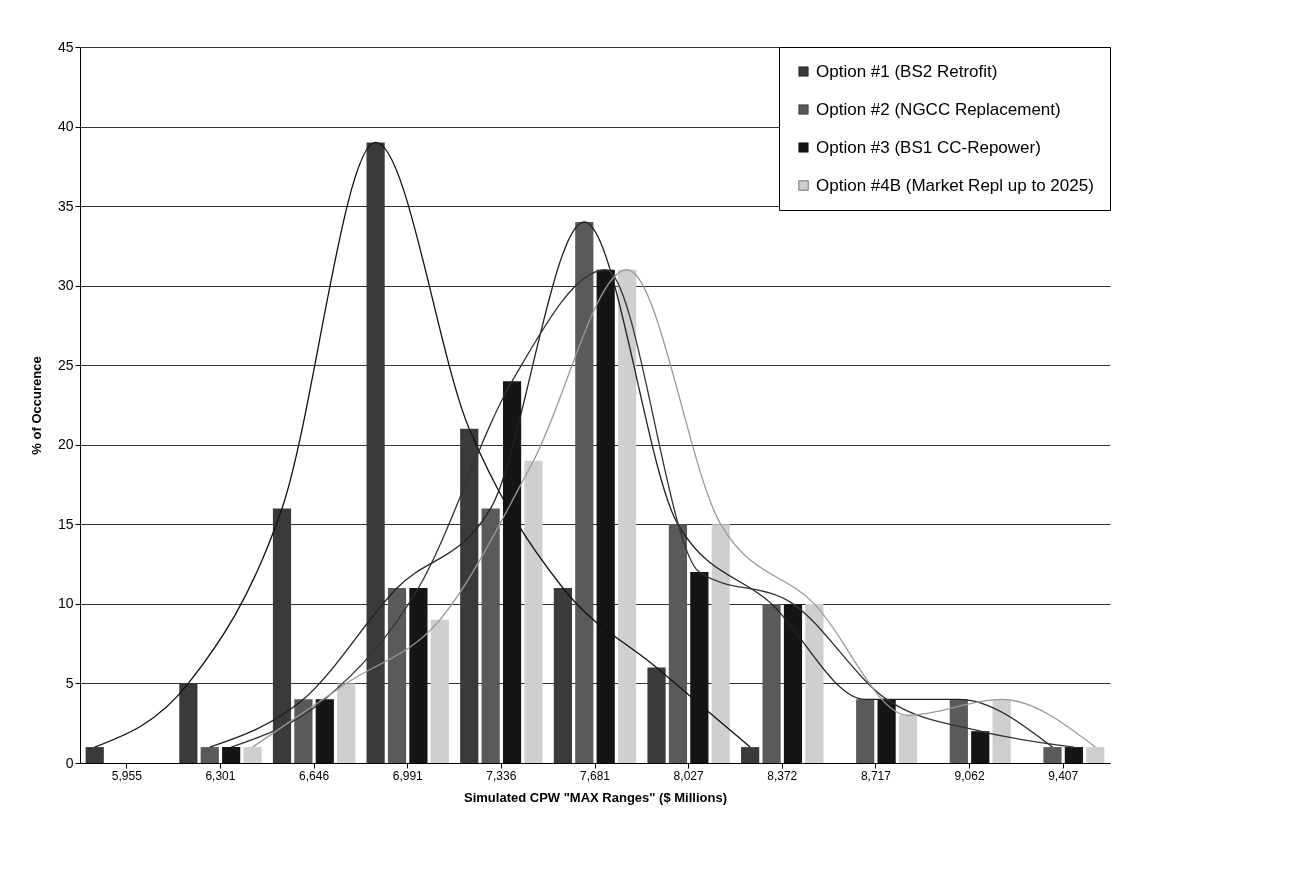 The height and width of the screenshot is (871, 1293). Describe the element at coordinates (36, 405) in the screenshot. I see `y-axis-title: % of Occurence` at that location.